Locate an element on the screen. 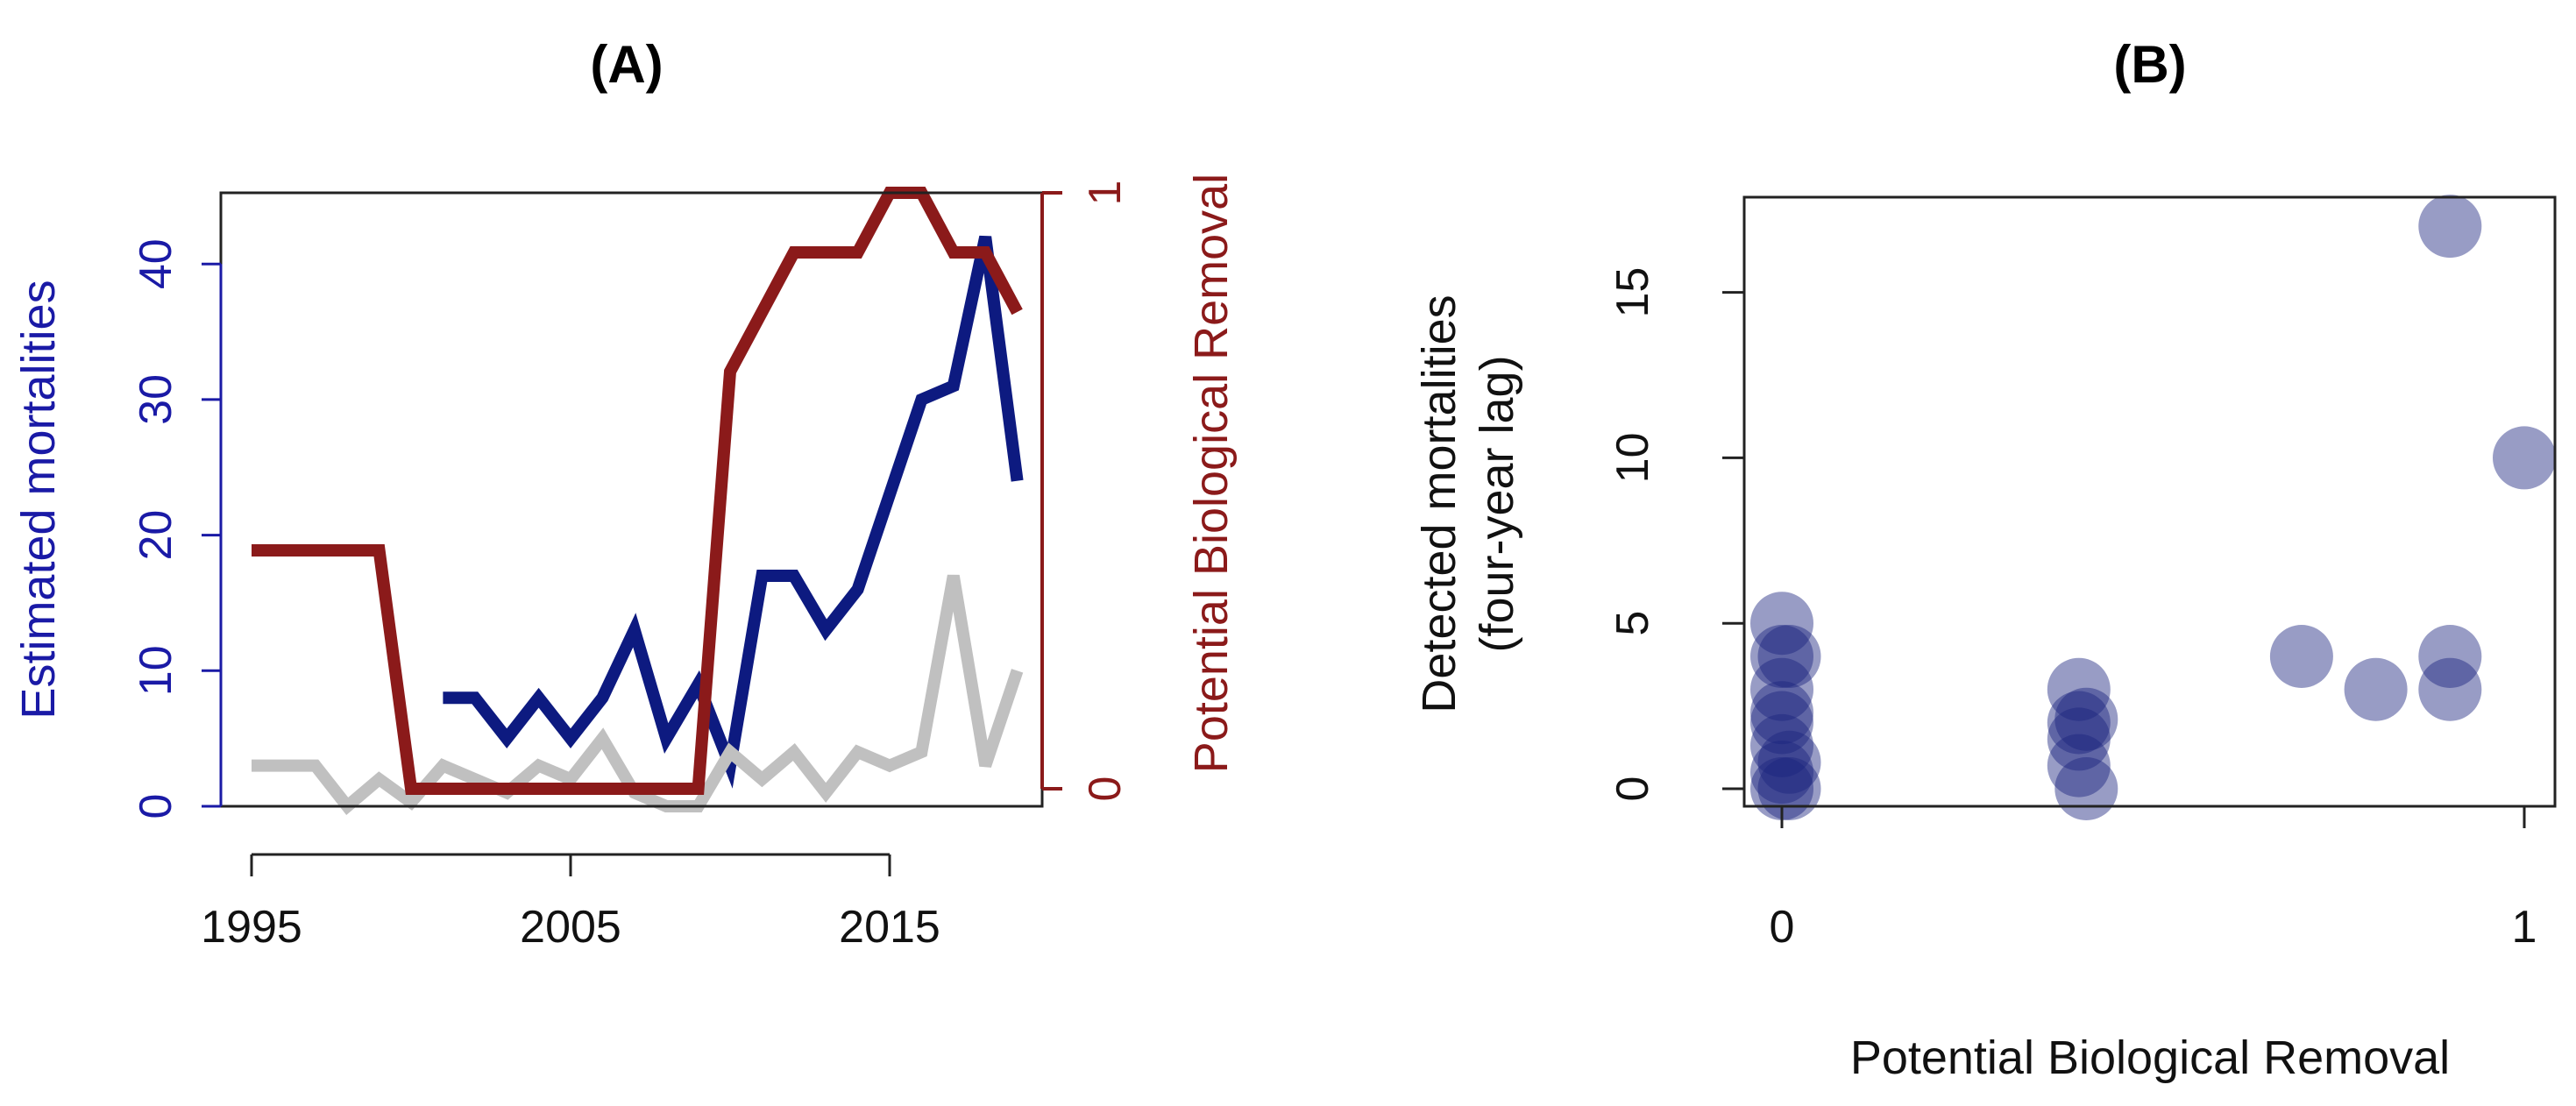  panel-a-y-tick-label: 10 is located at coordinates (156, 670).